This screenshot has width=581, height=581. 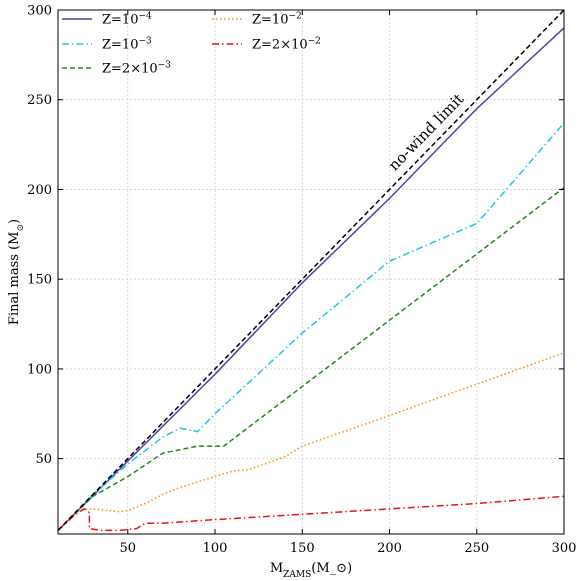 What do you see at coordinates (39, 100) in the screenshot?
I see `y-tick-label: 250` at bounding box center [39, 100].